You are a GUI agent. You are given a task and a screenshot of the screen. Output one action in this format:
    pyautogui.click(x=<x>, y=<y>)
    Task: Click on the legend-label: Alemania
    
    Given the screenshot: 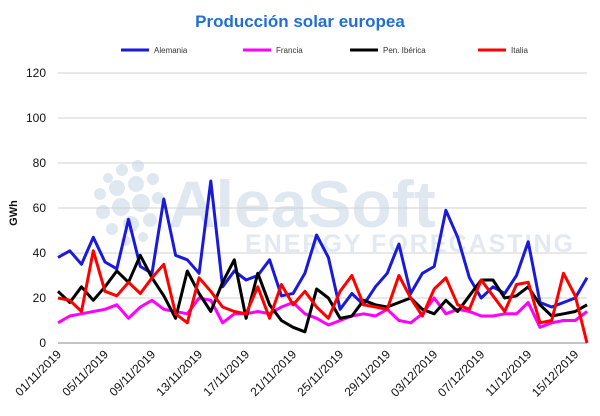 What is the action you would take?
    pyautogui.click(x=171, y=50)
    